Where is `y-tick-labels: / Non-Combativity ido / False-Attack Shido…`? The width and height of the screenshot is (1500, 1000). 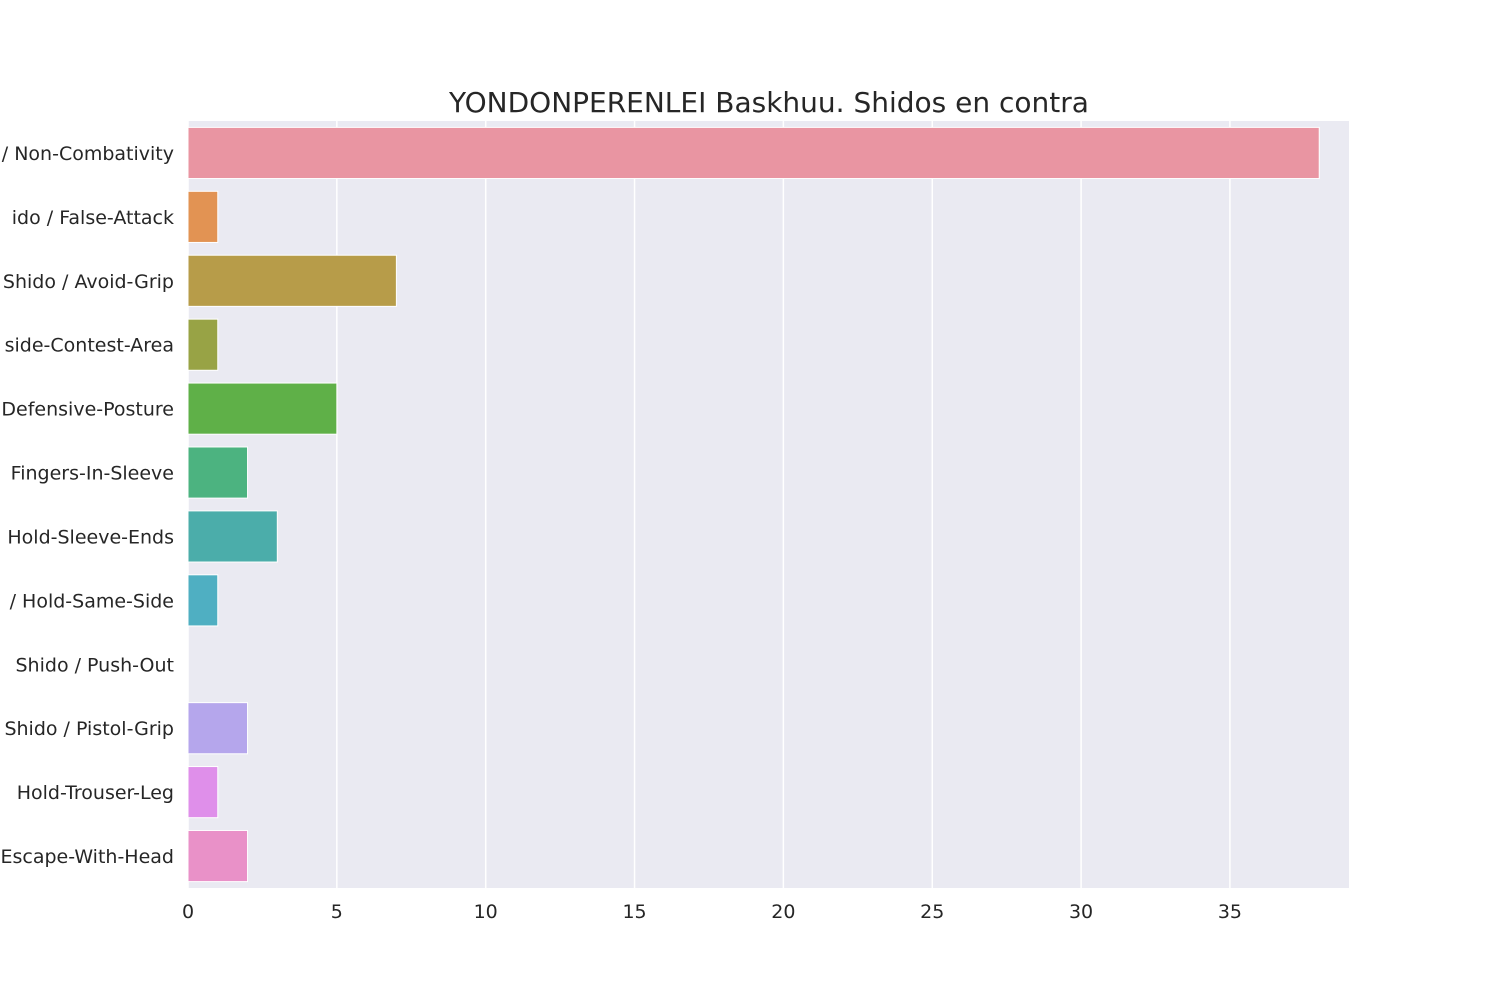 y-tick-labels: / Non-Combativity ido / False-Attack Shido… is located at coordinates (87, 505).